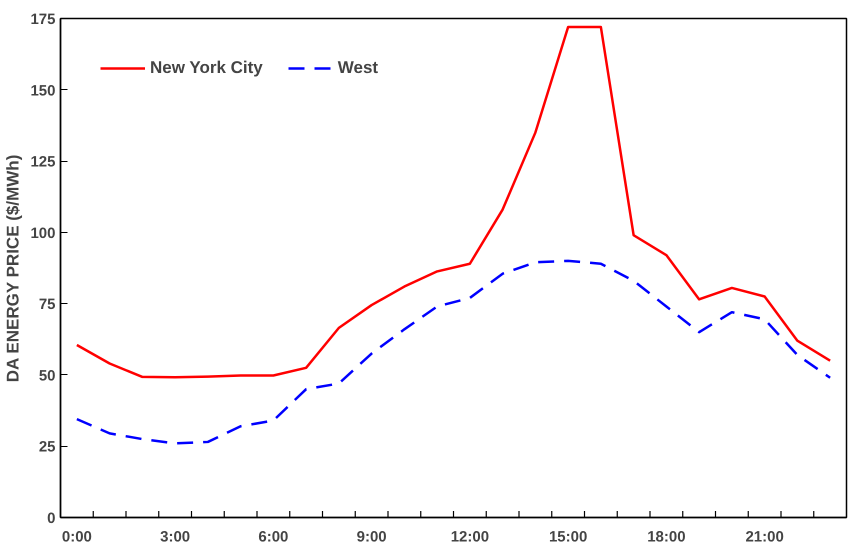 The image size is (854, 548). What do you see at coordinates (764, 537) in the screenshot?
I see `x-tick-label: 21:00` at bounding box center [764, 537].